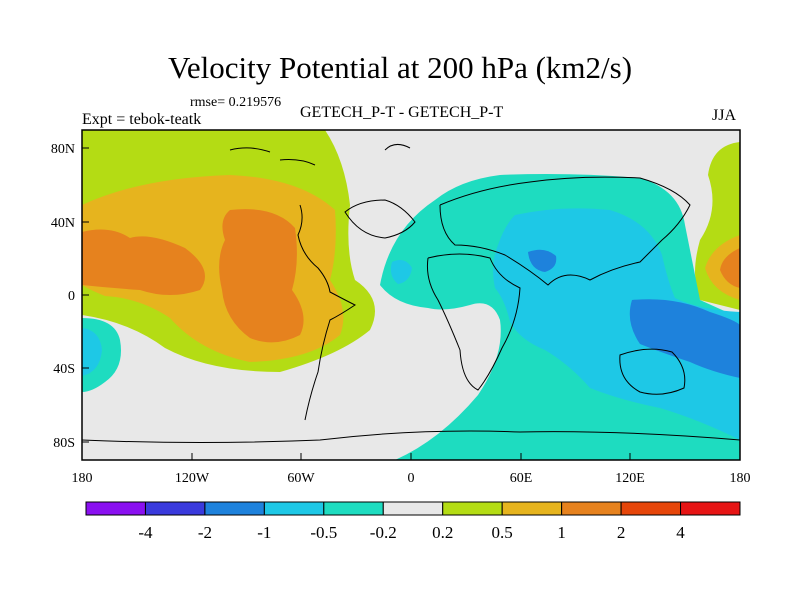 Image resolution: width=800 pixels, height=600 pixels. Describe the element at coordinates (565, 231) in the screenshot. I see `coastline-eurasia` at that location.